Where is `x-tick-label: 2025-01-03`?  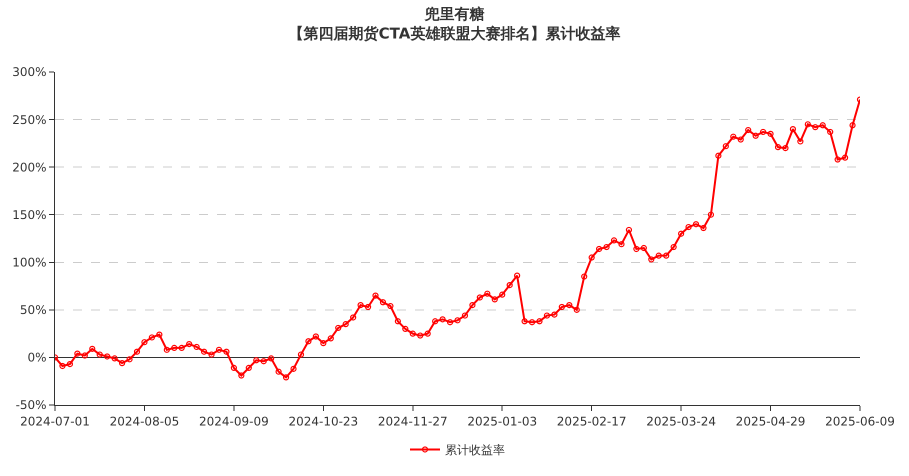 x-tick-label: 2025-01-03 is located at coordinates (502, 421).